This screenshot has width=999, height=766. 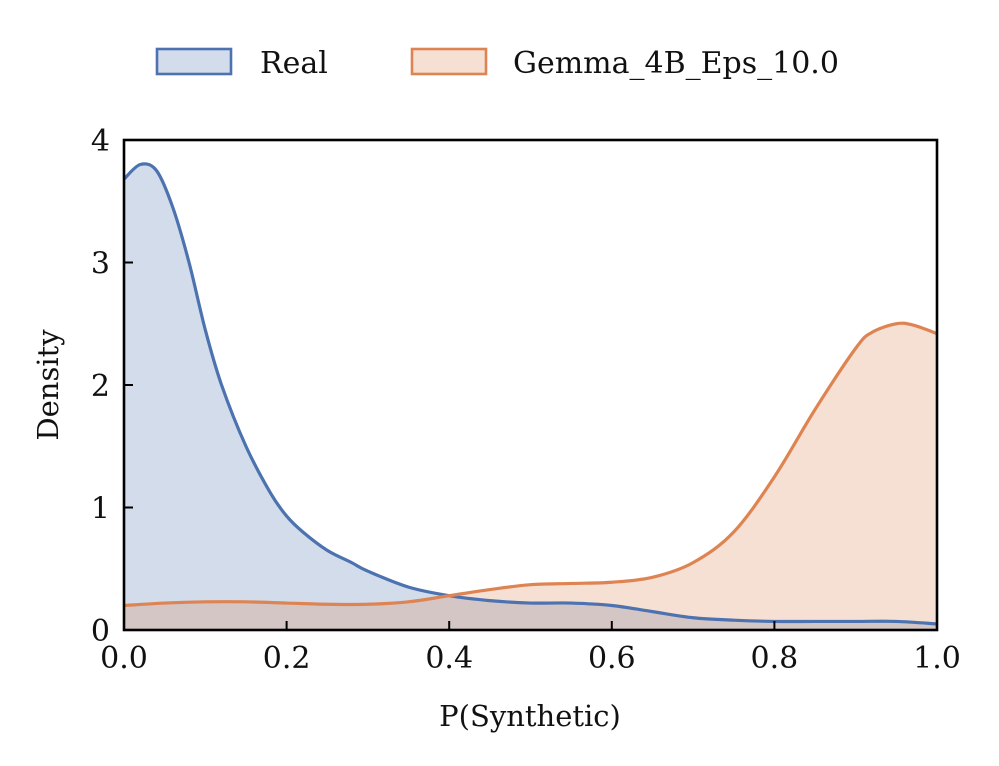 I want to click on x-axis-label: P(Synthetic), so click(x=530, y=716).